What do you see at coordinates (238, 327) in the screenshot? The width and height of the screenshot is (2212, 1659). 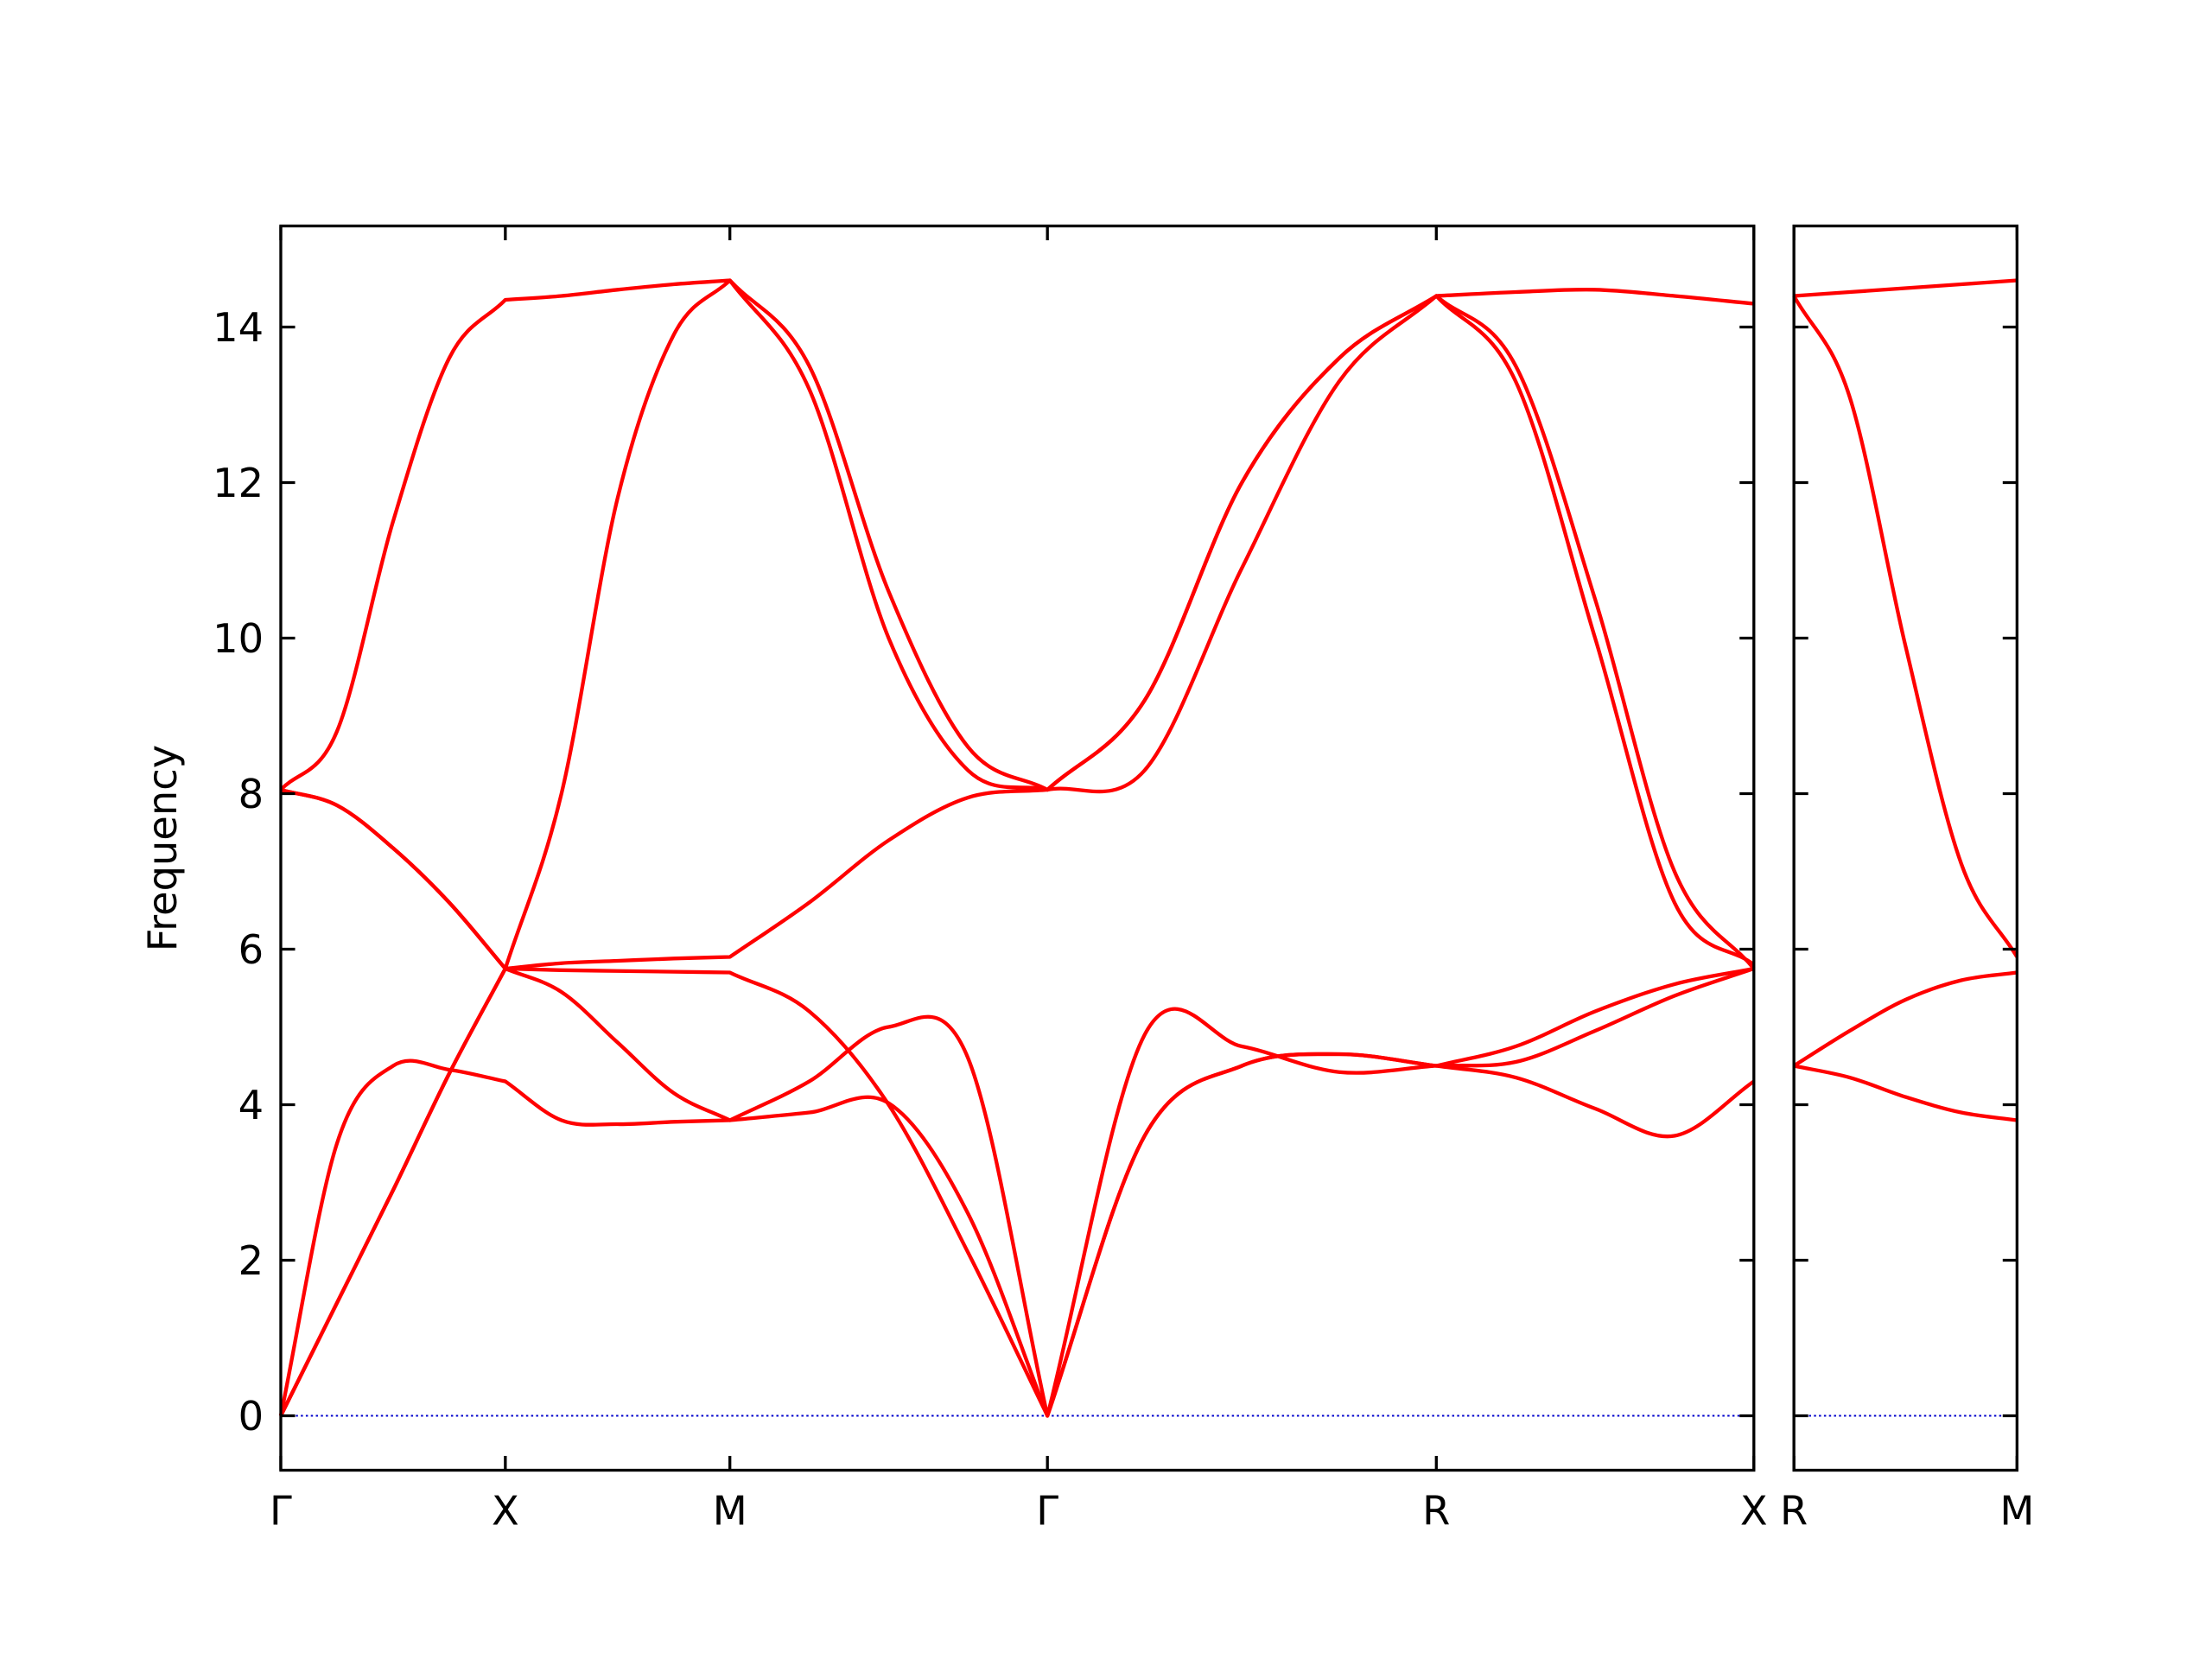 I see `y-tick-label: 14` at bounding box center [238, 327].